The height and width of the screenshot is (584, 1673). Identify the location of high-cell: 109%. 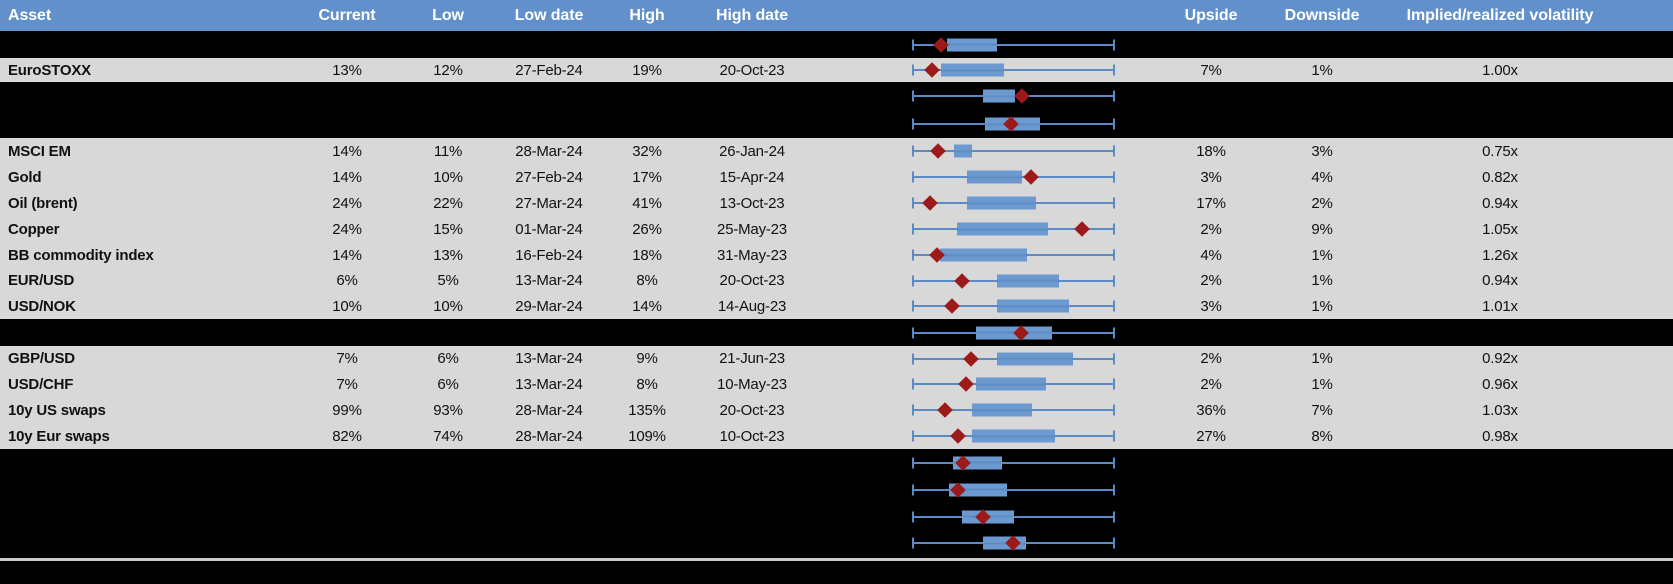
(647, 436).